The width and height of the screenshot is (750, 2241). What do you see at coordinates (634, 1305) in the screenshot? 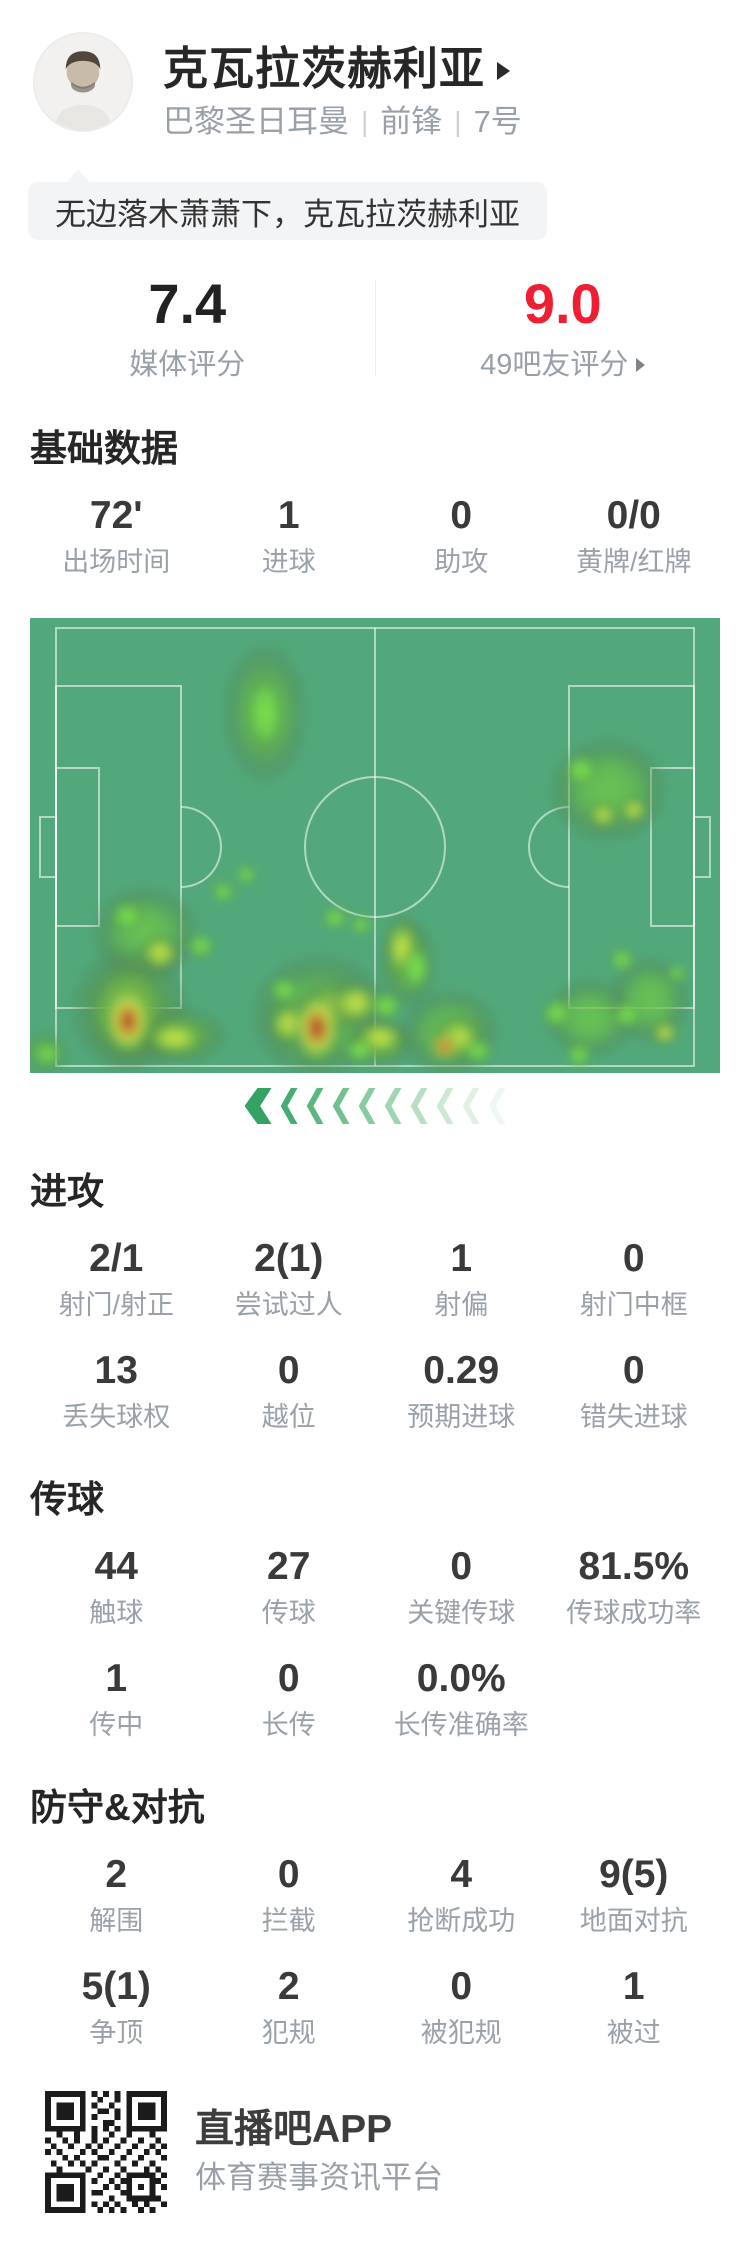
I see `stat-label: 射门中框` at bounding box center [634, 1305].